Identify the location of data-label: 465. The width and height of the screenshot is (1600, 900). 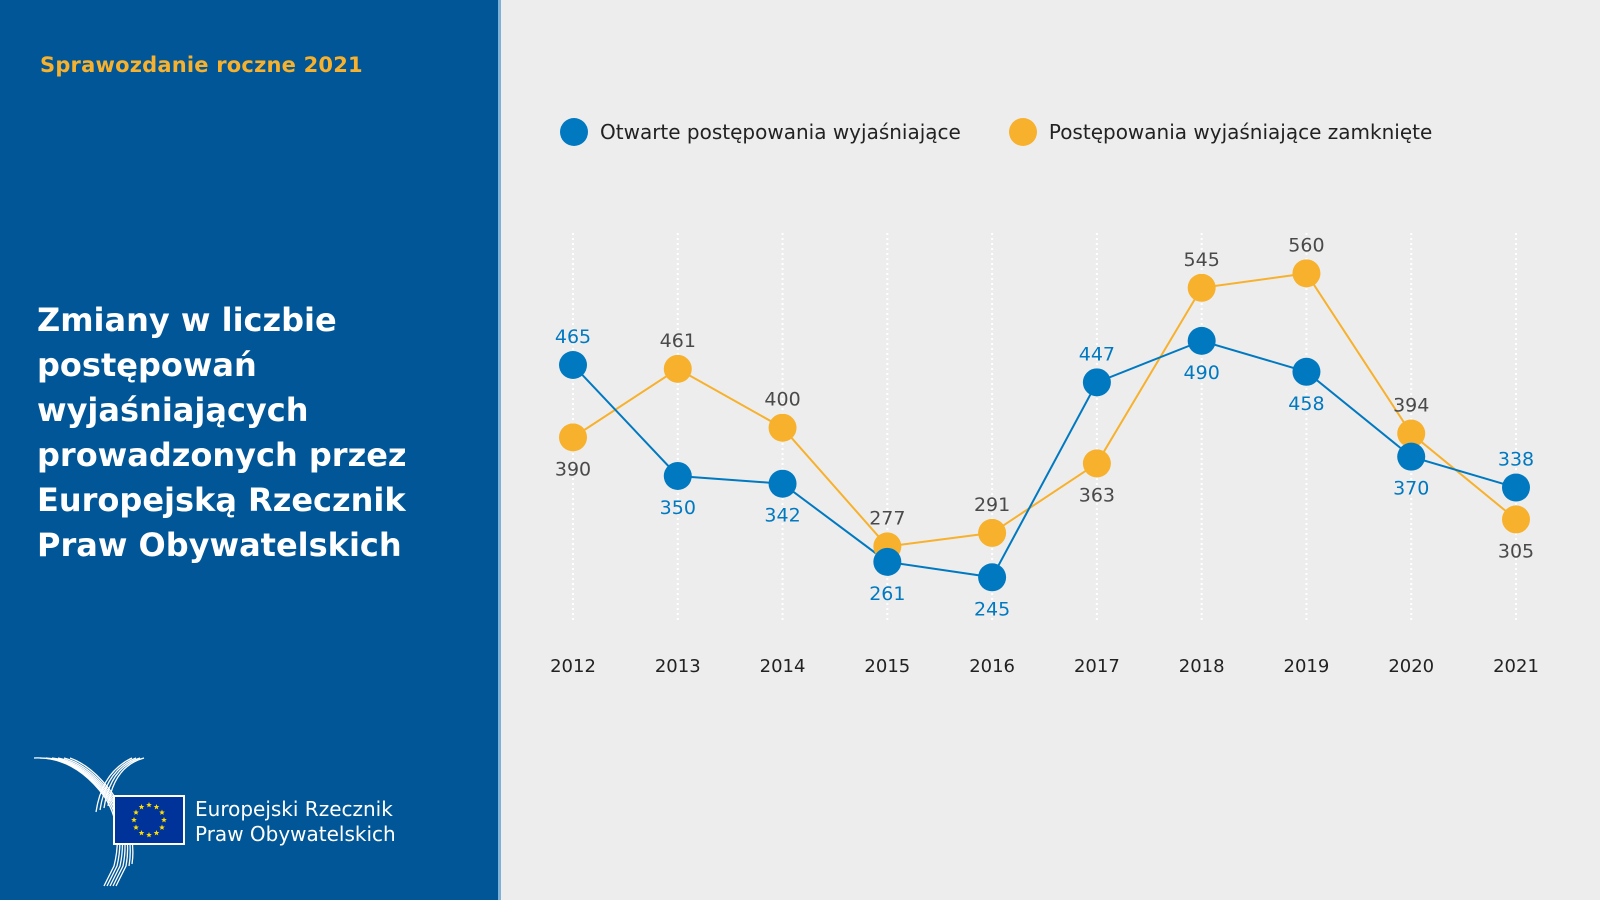
(573, 337).